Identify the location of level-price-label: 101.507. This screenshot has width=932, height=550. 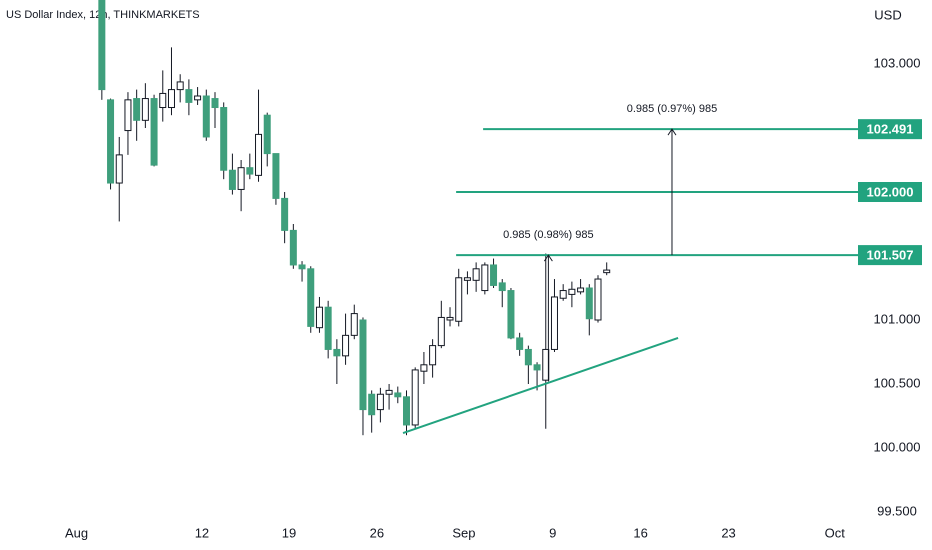
(890, 255).